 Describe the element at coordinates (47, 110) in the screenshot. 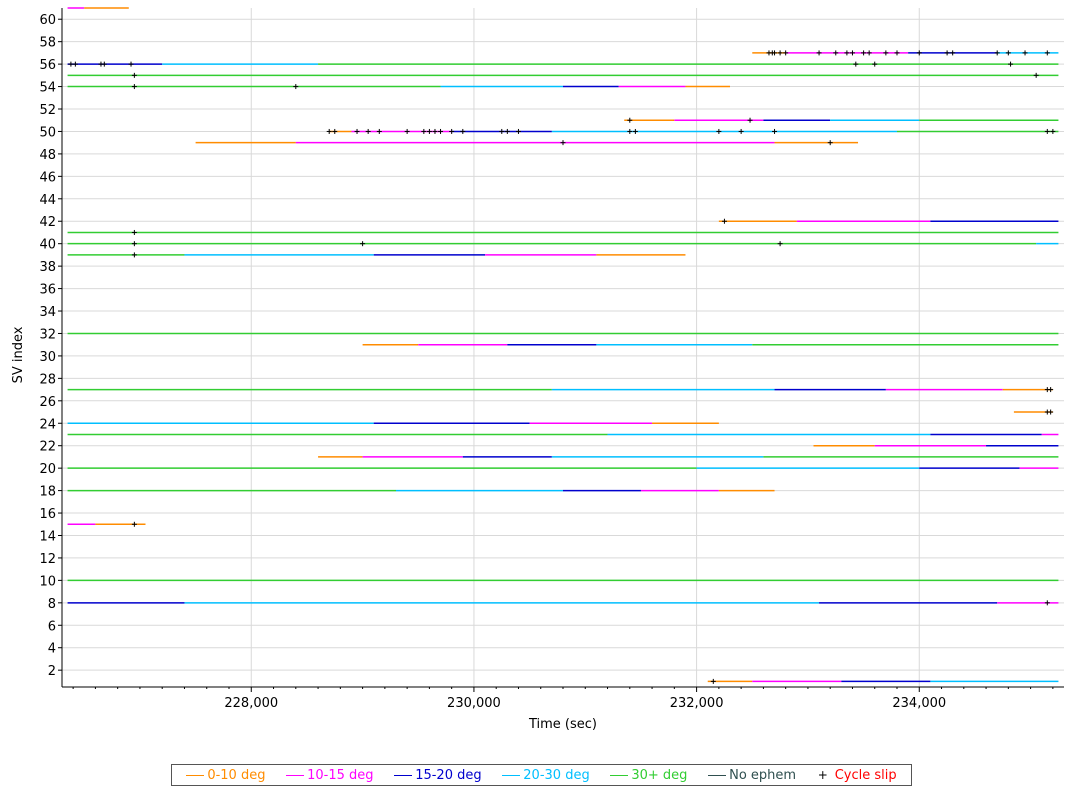

I see `y-tick-label: 52` at that location.